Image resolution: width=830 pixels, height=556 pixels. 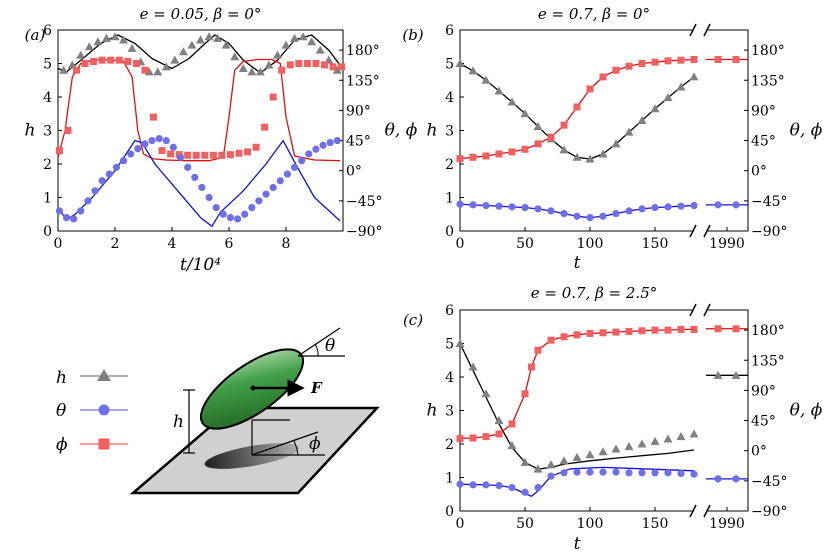 What do you see at coordinates (594, 293) in the screenshot?
I see `chart-title: e = 0.7, β = 2.5°` at bounding box center [594, 293].